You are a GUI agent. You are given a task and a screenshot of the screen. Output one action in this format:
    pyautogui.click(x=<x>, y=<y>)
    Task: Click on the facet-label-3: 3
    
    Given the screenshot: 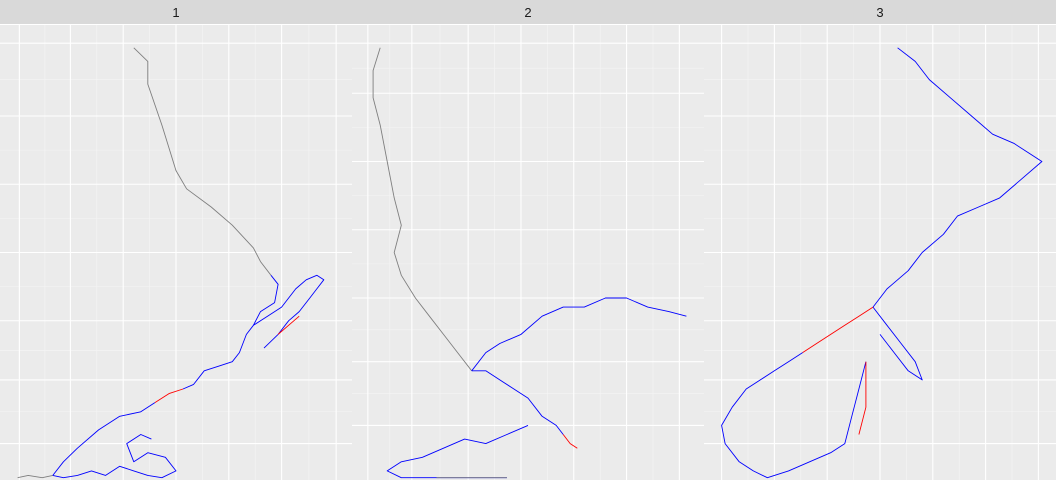 What is the action you would take?
    pyautogui.click(x=880, y=12)
    